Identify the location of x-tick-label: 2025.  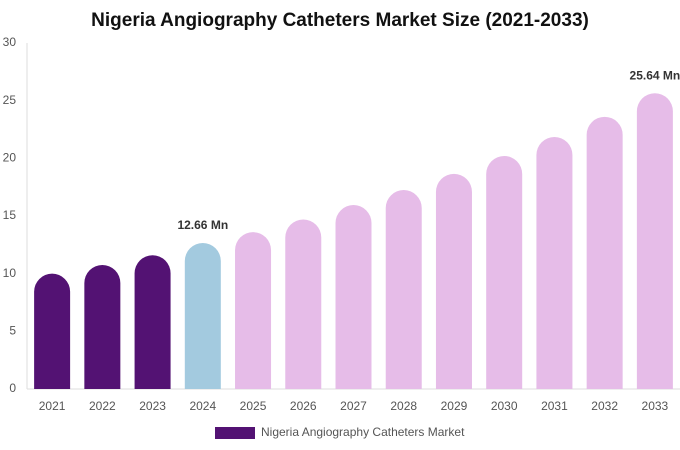
(253, 406).